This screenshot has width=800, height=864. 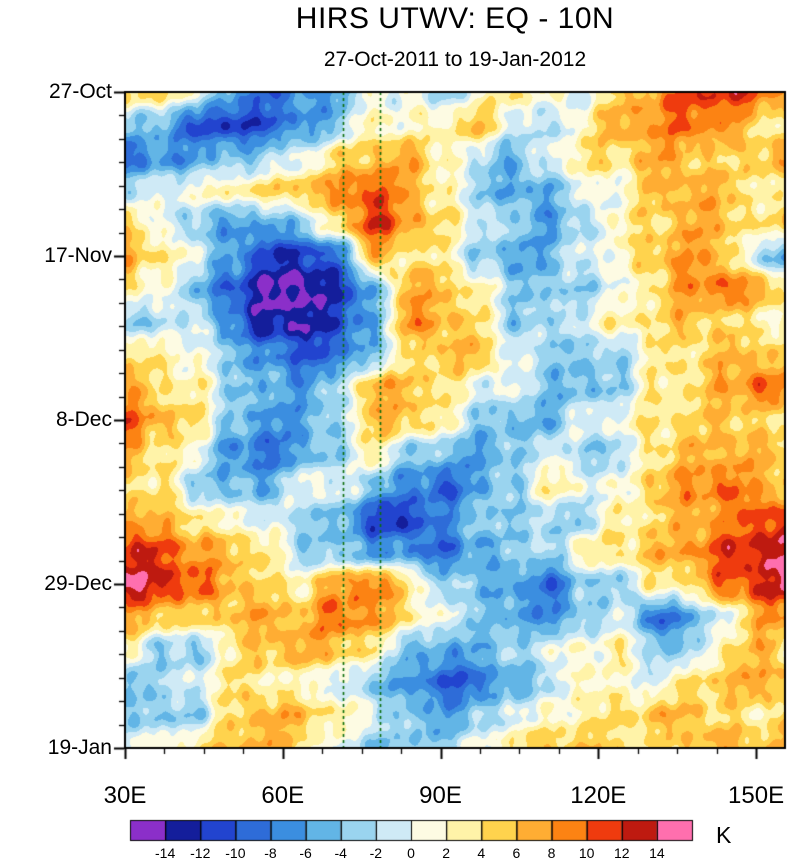 I want to click on colorbar-tick-label: -10, so click(x=235, y=853).